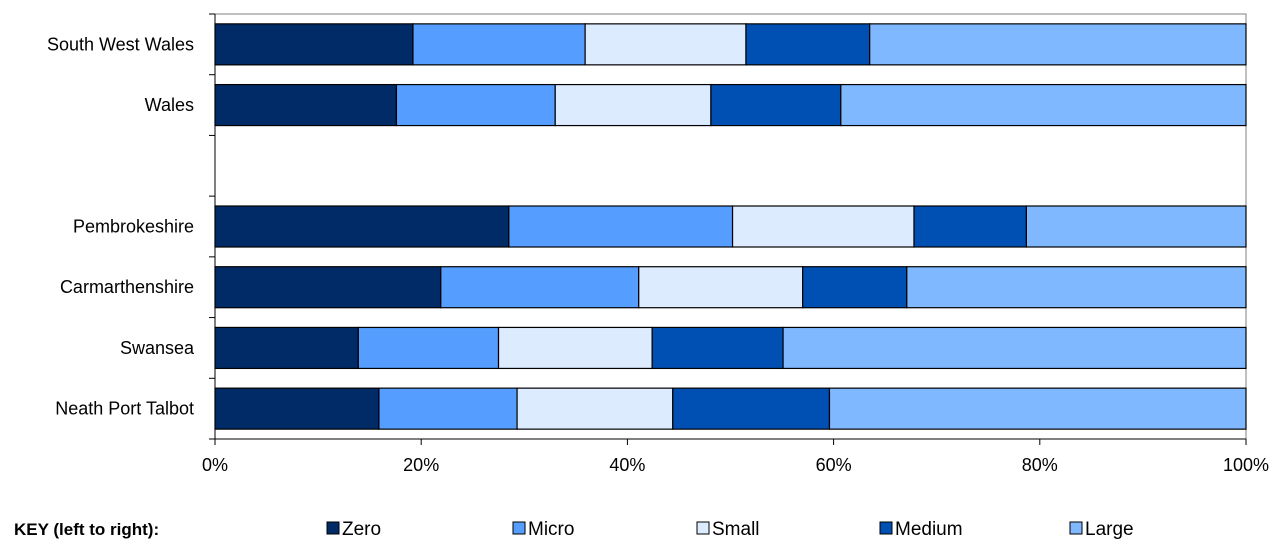  What do you see at coordinates (120, 44) in the screenshot?
I see `category-label: South West Wales` at bounding box center [120, 44].